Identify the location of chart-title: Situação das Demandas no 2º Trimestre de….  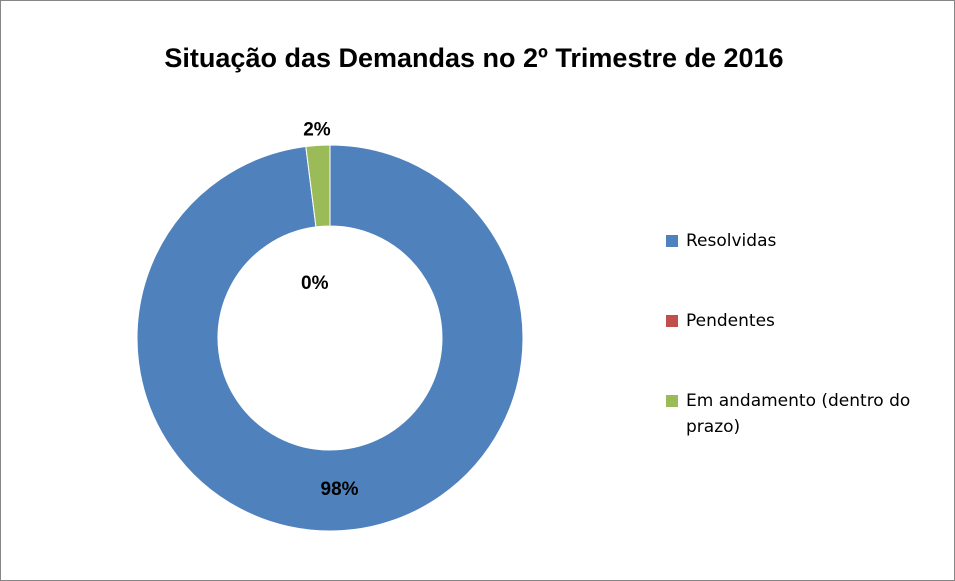
(473, 58).